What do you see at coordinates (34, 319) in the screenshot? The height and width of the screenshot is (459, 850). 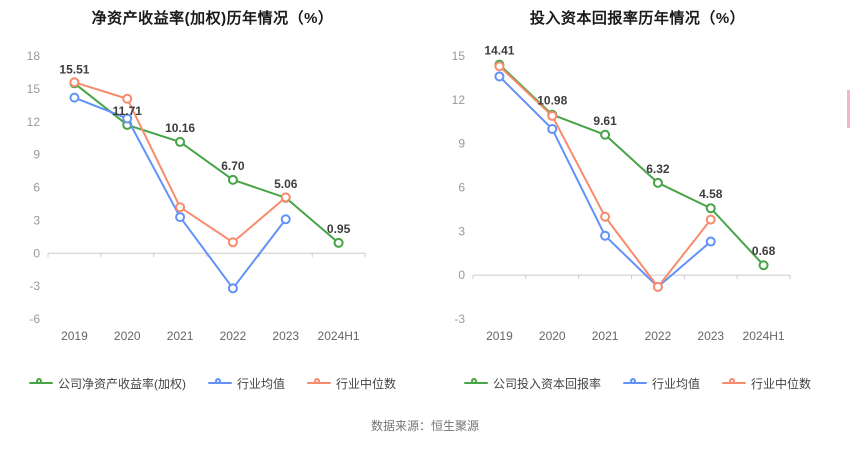 I see `y-tick-label: -6` at bounding box center [34, 319].